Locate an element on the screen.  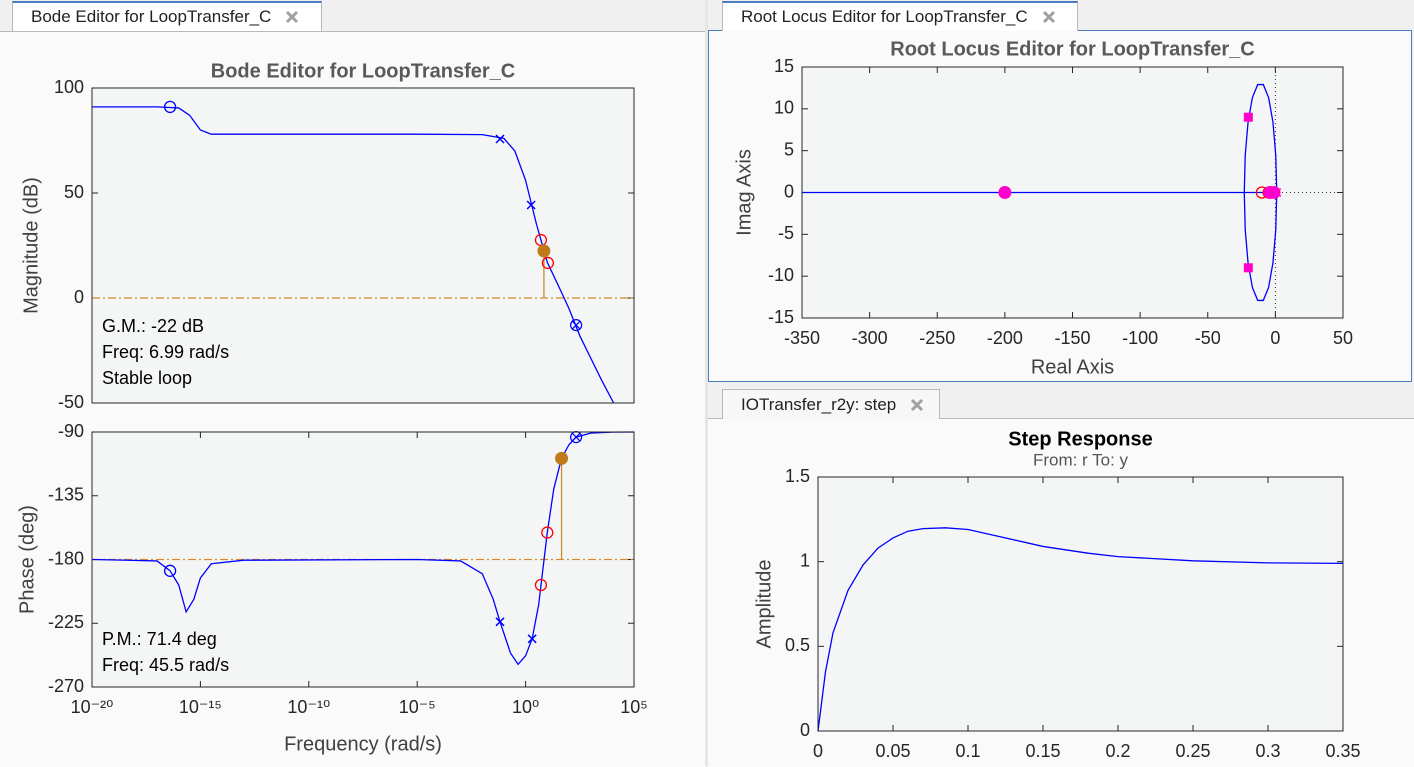
tab: Bode Editor for LoopTransfer_C is located at coordinates (167, 16).